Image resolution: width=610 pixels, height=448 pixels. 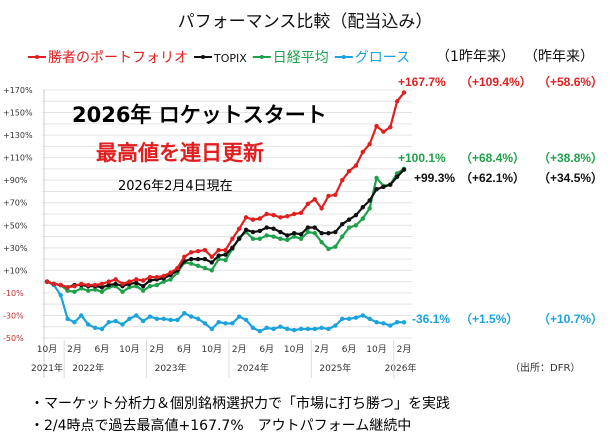 I want to click on final-value-label: +167.7%, so click(x=422, y=82).